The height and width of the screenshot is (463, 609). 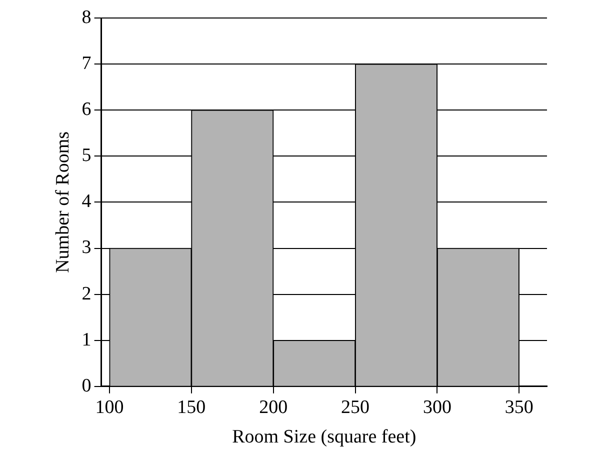 What do you see at coordinates (355, 407) in the screenshot?
I see `x-tick-label: 250` at bounding box center [355, 407].